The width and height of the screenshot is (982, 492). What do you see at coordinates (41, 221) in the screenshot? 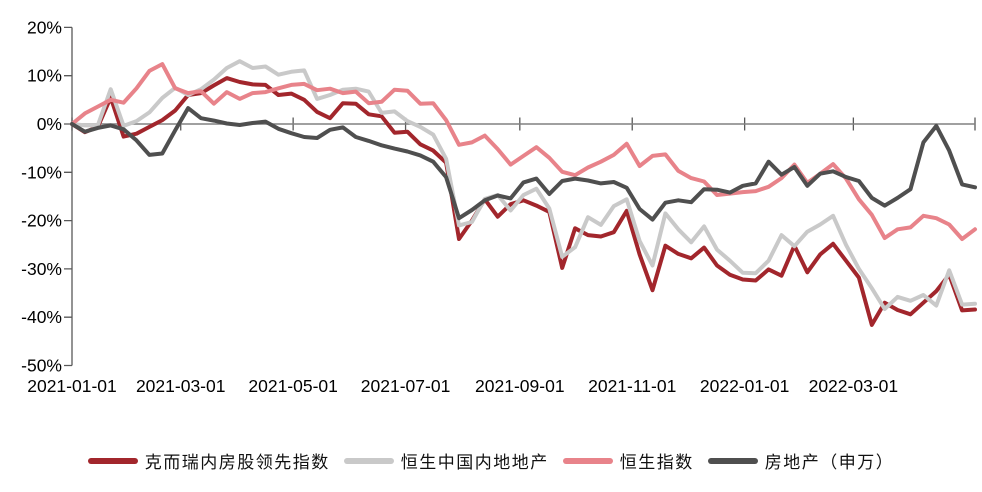
I see `y-tick-label: -20%` at bounding box center [41, 221].